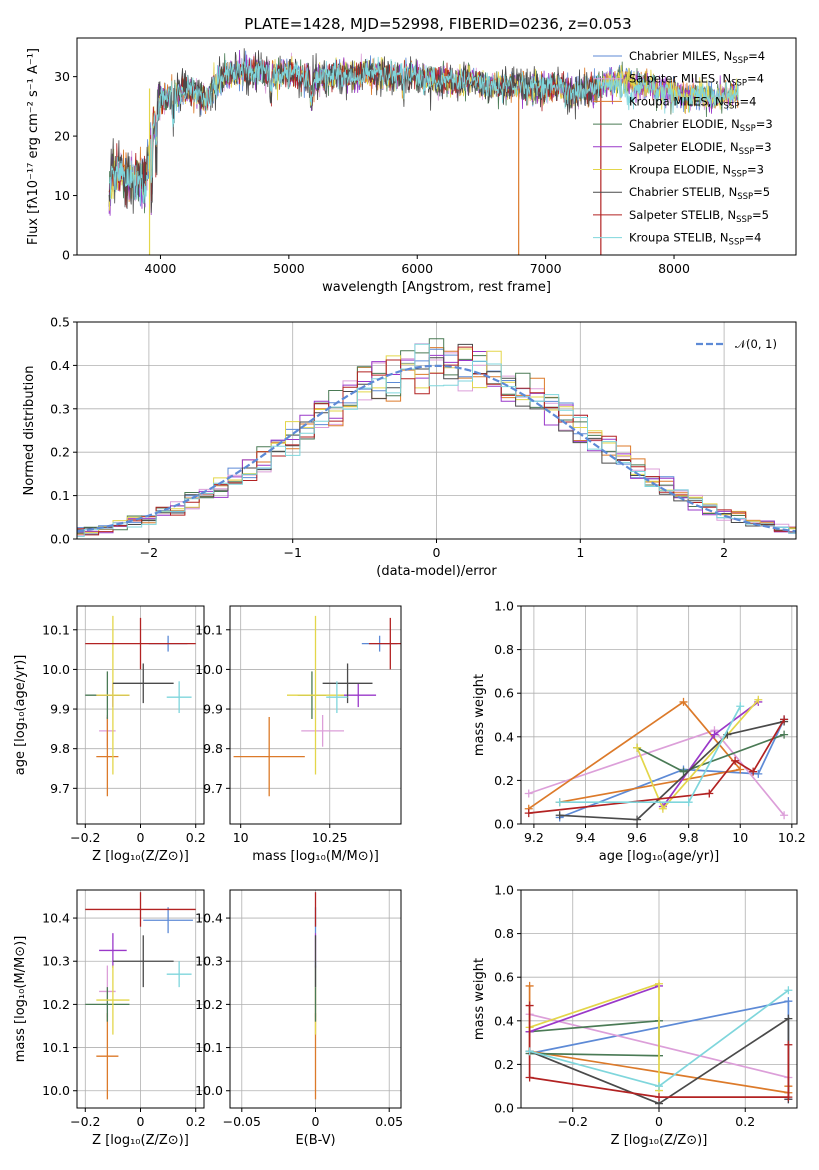 This screenshot has height=1170, width=819. I want to click on residuals-plot-area, so click(436, 437).